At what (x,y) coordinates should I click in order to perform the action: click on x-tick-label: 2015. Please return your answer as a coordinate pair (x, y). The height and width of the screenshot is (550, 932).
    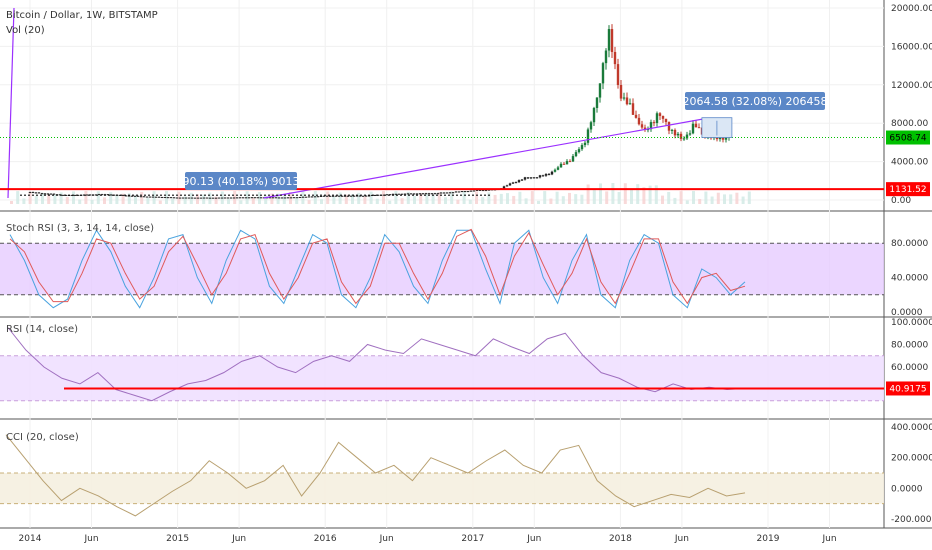
    Looking at the image, I should click on (177, 539).